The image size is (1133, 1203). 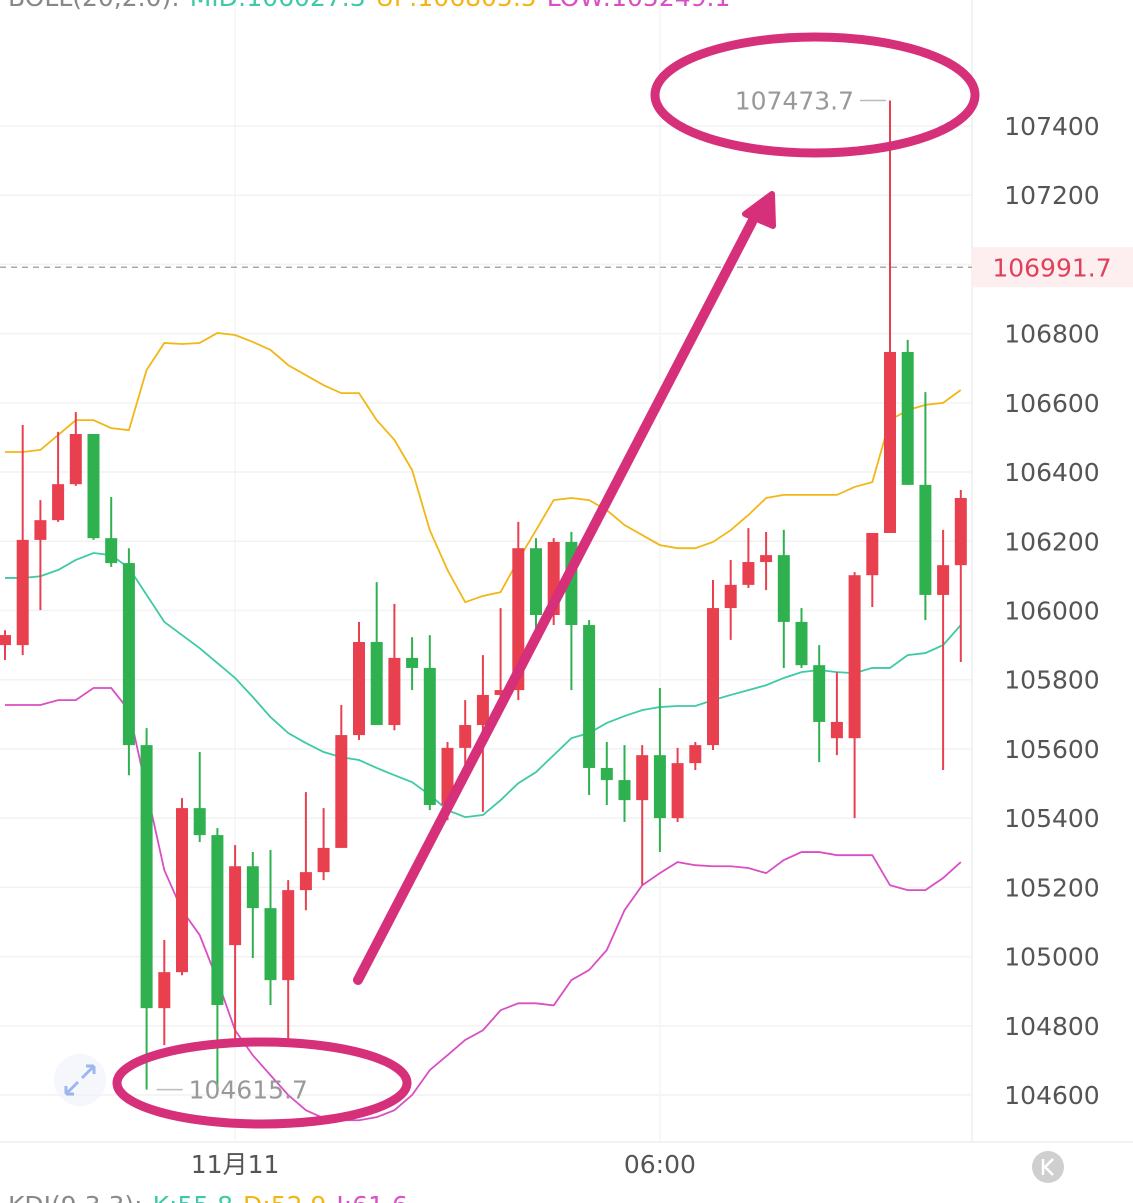 I want to click on indicator-label: BOLL(20,2.0):, so click(x=94, y=6).